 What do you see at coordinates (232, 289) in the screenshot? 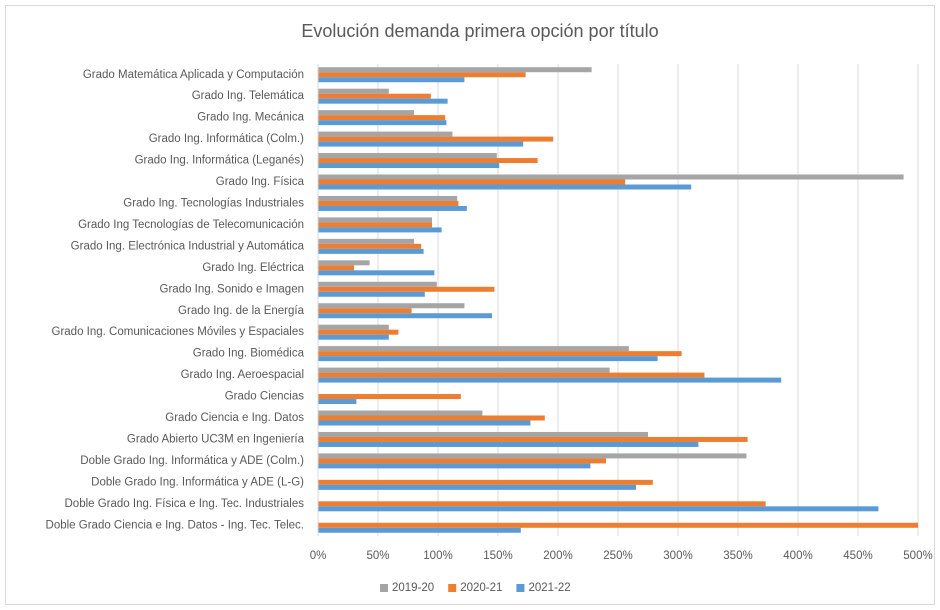
I see `y-tick-label: Grado Ing. Sonido e Imagen` at bounding box center [232, 289].